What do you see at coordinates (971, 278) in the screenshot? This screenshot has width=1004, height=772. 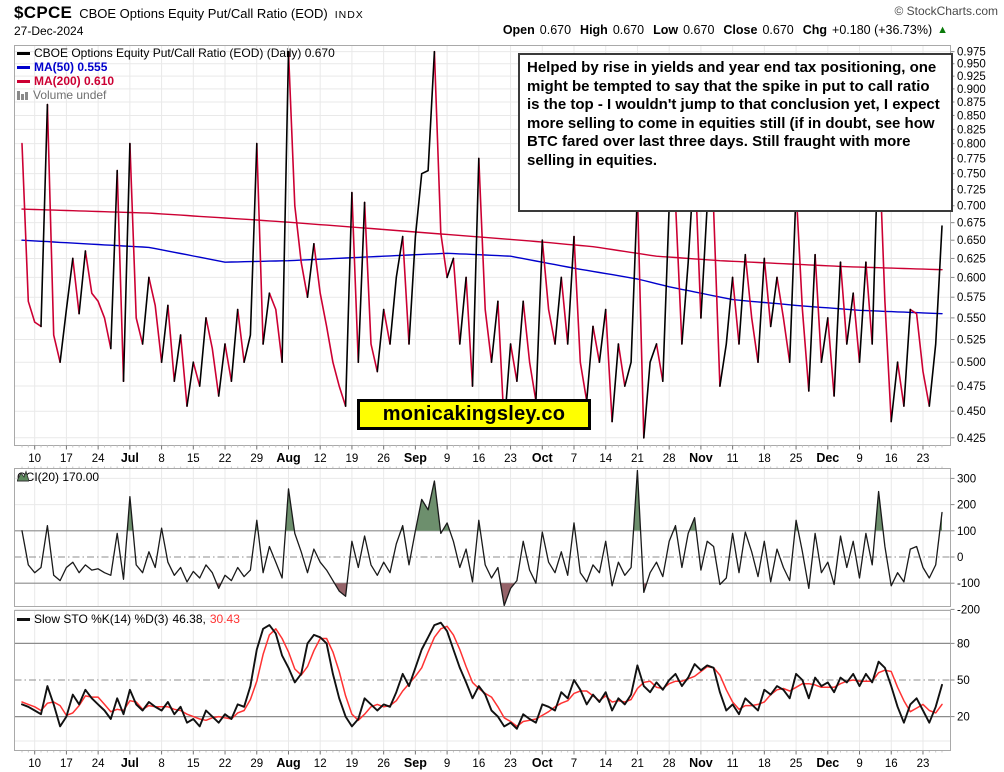 I see `svg-text: 0.600` at bounding box center [971, 278].